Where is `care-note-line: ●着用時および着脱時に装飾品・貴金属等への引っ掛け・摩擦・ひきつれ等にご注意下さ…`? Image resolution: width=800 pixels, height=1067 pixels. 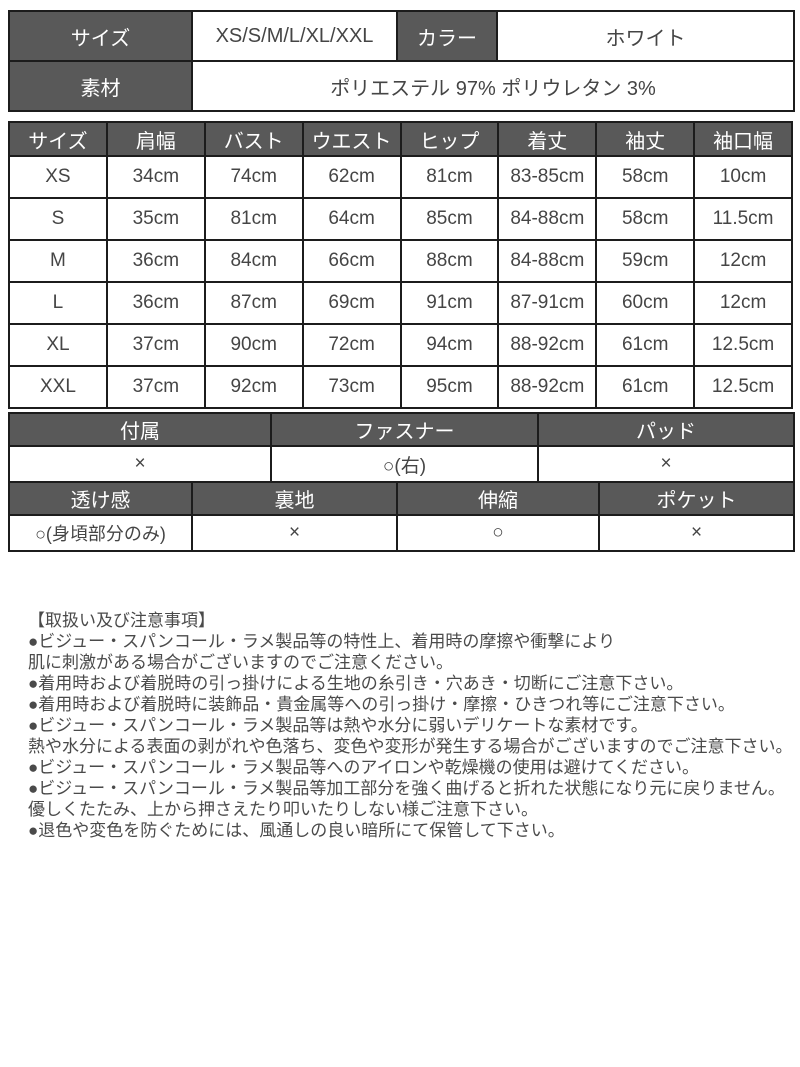 care-note-line: ●着用時および着脱時に装飾品・貴金属等への引っ掛け・摩擦・ひきつれ等にご注意下さ… is located at coordinates (381, 704).